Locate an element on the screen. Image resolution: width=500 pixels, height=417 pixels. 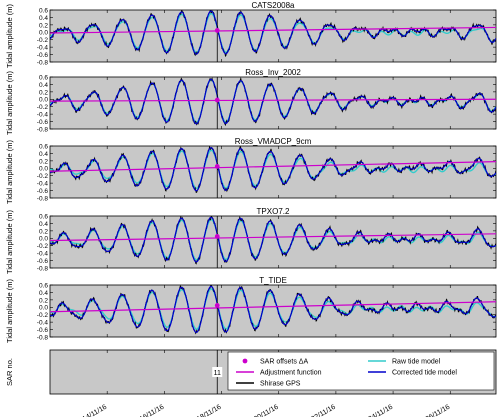
panel-title: Ross_VMADCP_9cm is located at coordinates (273, 141).